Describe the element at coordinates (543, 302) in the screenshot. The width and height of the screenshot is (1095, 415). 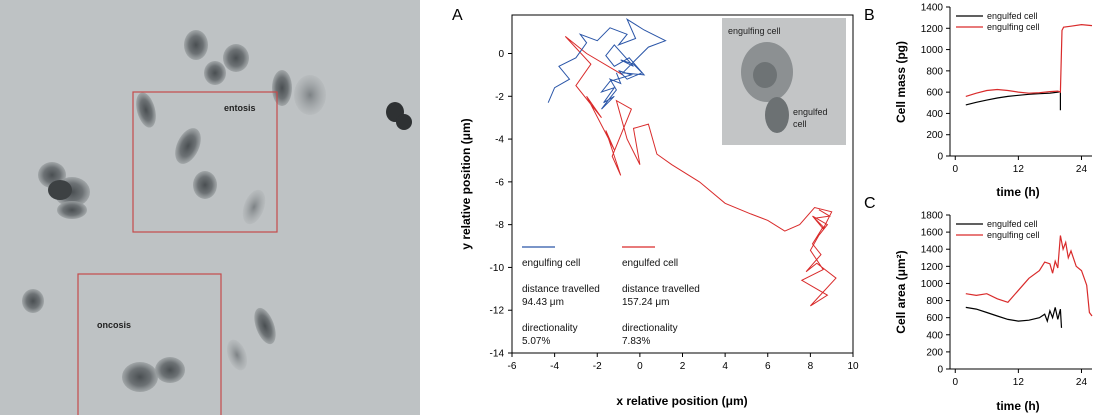
I see `distance-value-engulfing: 94.43 μm` at that location.